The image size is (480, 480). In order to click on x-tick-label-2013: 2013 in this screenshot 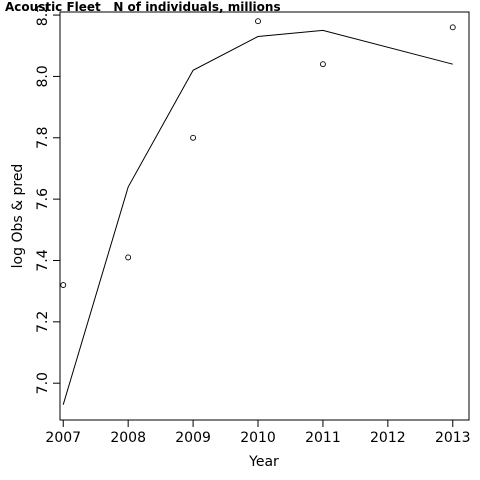, I will do `click(453, 438)`.